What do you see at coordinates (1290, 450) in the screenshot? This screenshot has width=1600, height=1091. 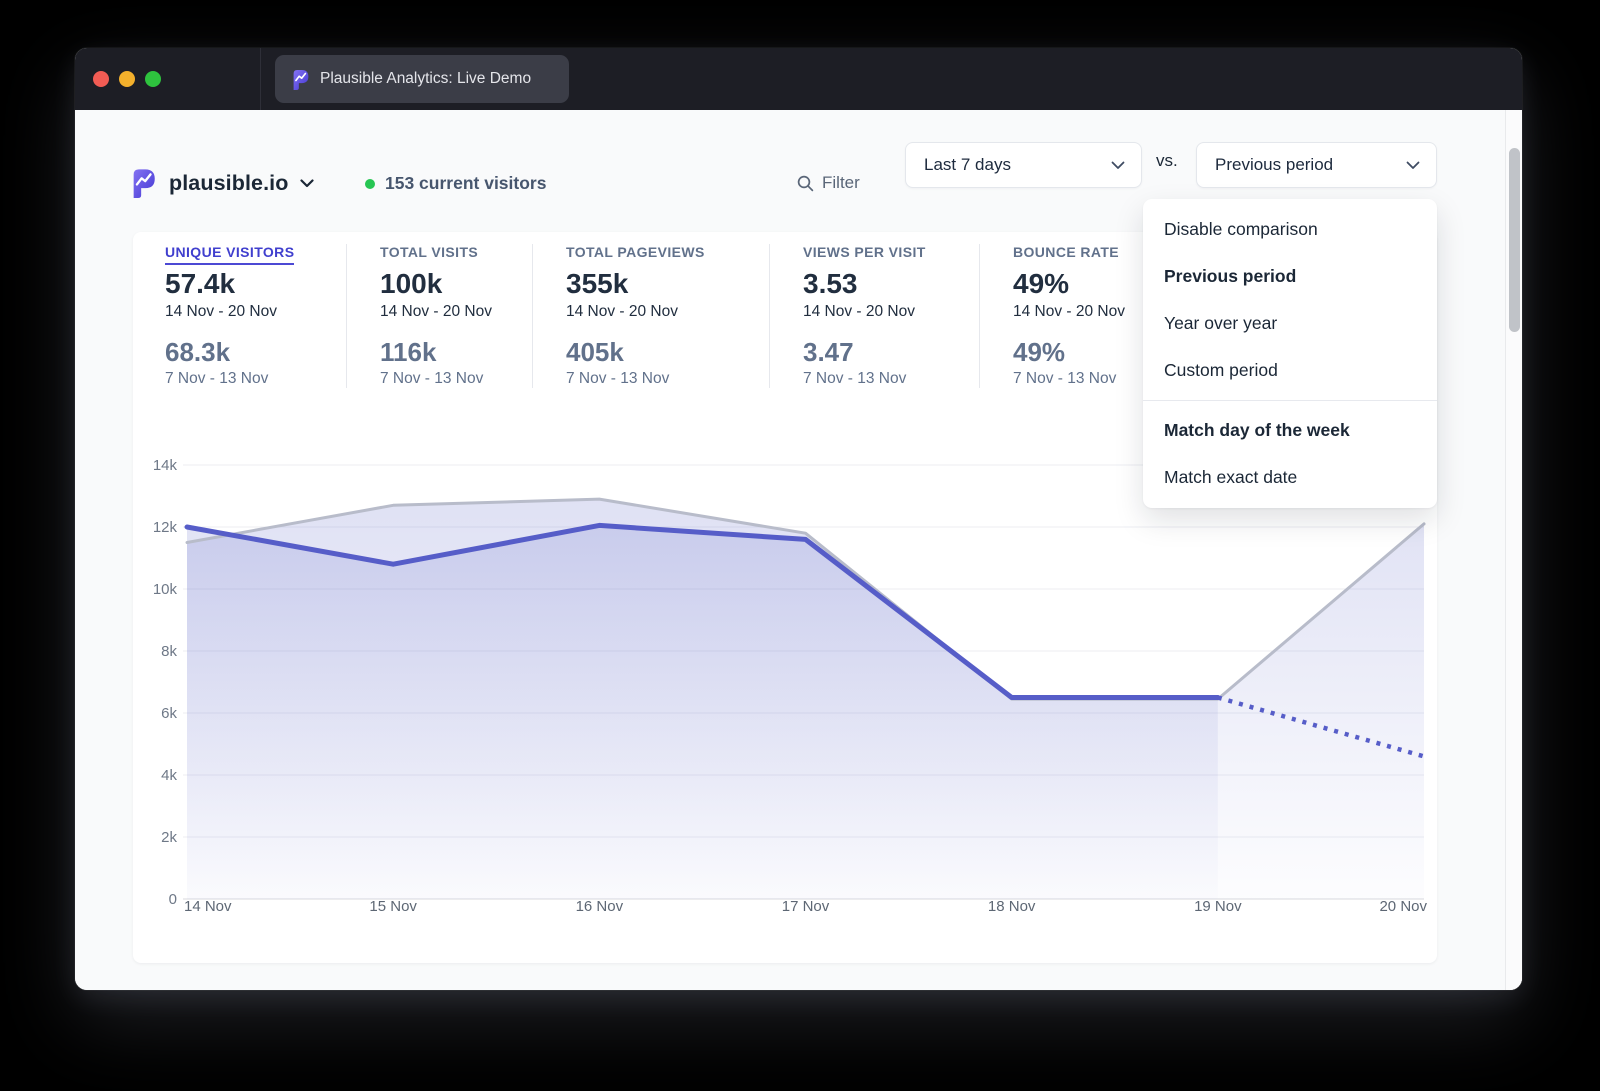 I see `menu-section: Match day of the week Match exact date` at bounding box center [1290, 450].